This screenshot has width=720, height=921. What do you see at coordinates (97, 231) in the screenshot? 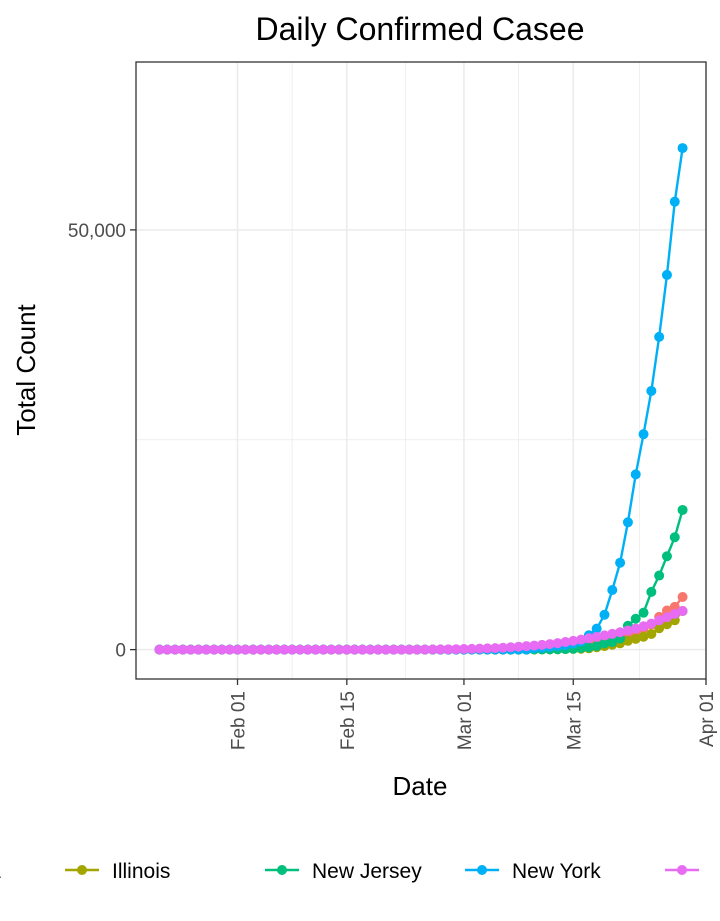
I see `y-tick-label: 50,000` at bounding box center [97, 231].